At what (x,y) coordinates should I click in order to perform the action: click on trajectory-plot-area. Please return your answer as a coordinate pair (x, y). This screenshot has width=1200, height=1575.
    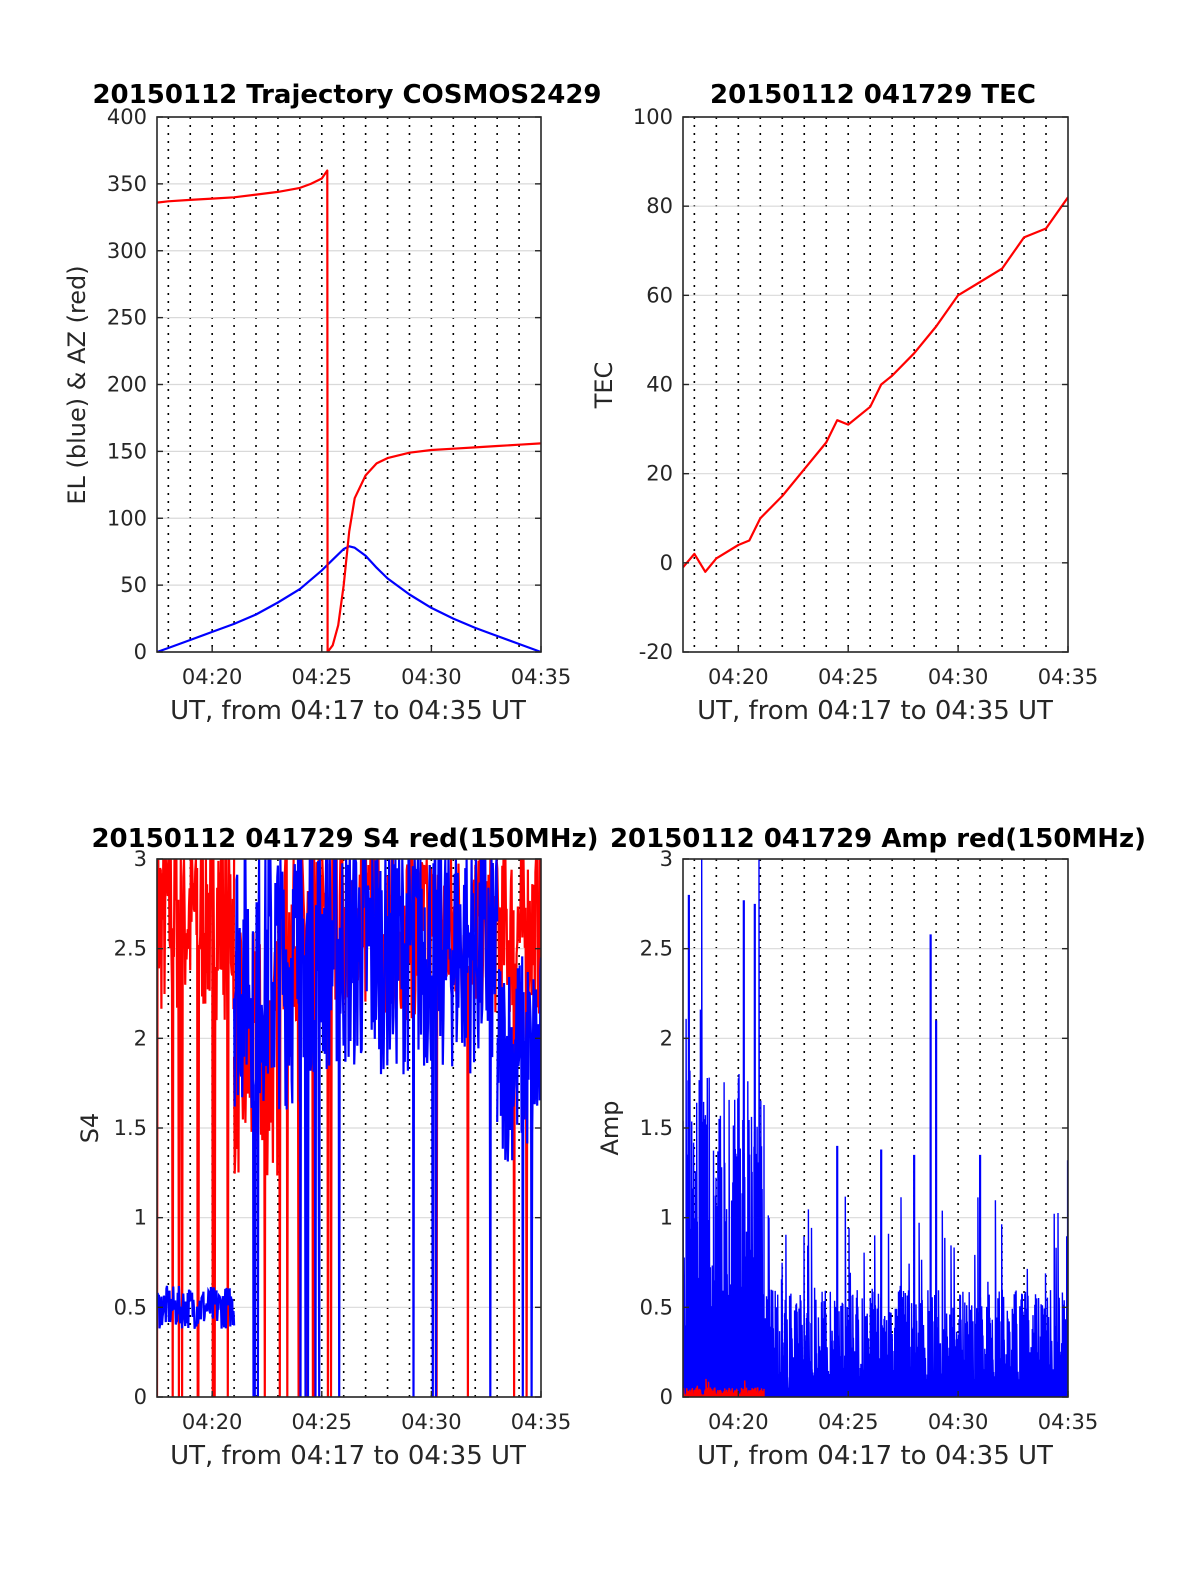
    Looking at the image, I should click on (349, 410).